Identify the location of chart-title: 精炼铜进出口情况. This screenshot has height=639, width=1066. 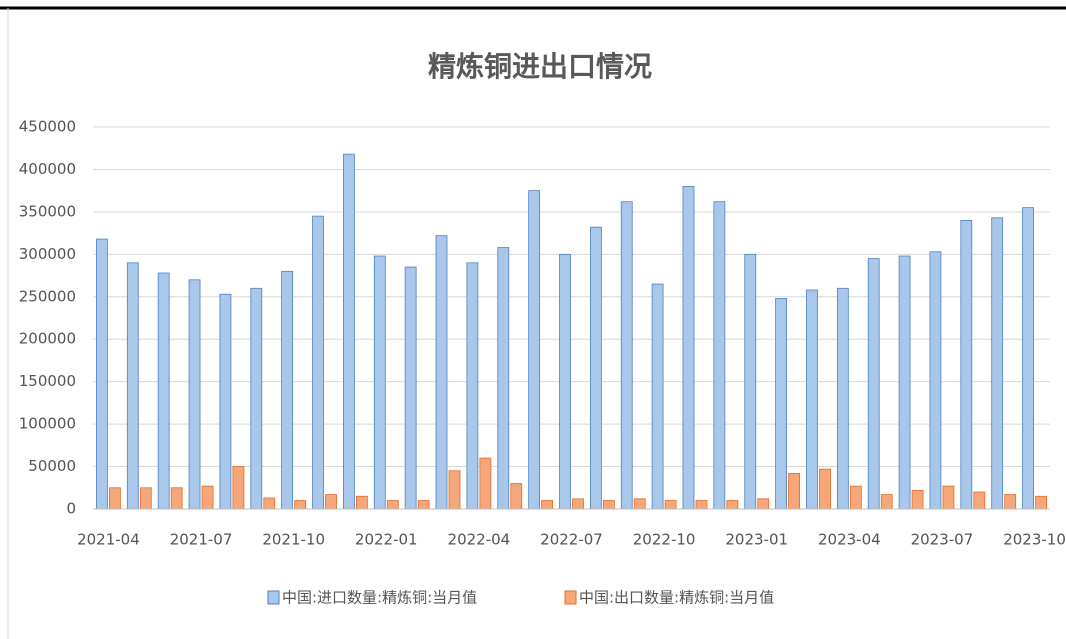
(540, 66).